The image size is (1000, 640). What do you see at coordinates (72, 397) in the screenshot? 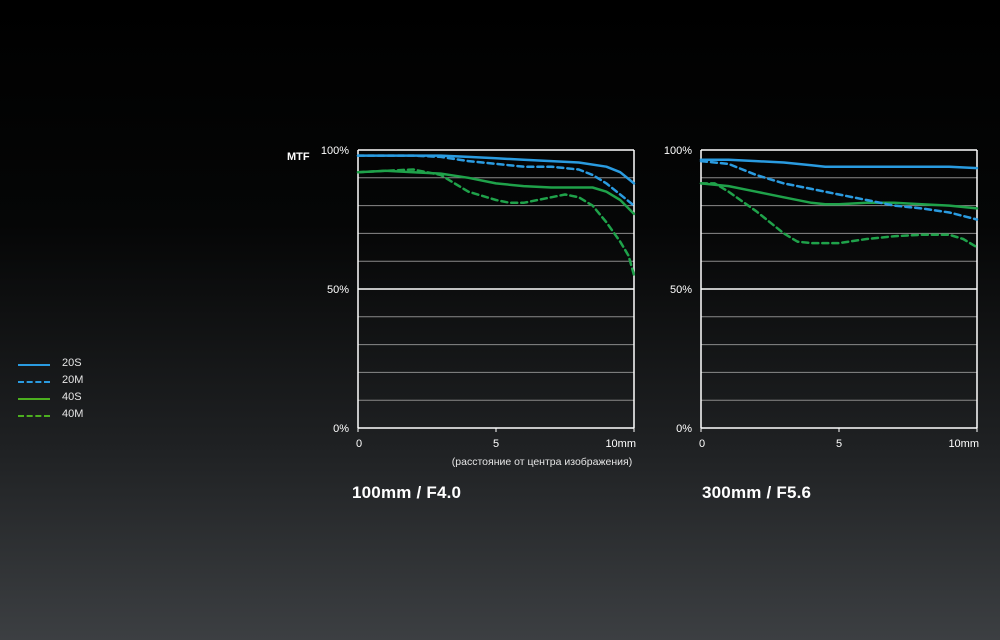
I see `legend-label: 40S` at bounding box center [72, 397].